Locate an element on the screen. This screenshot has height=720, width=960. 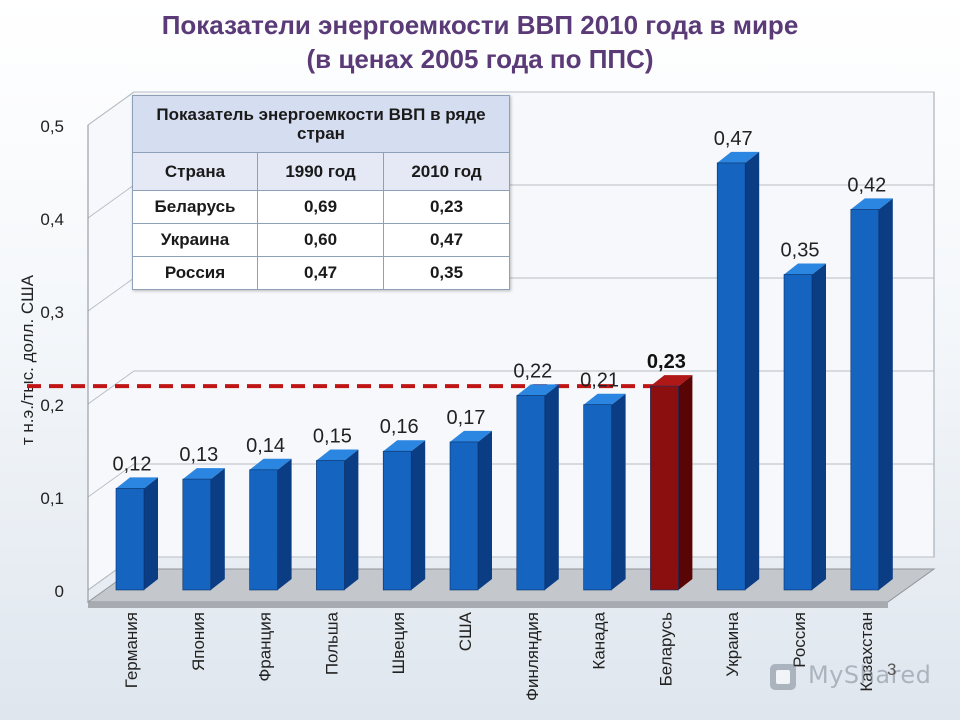
bar-value-label: 0,17 is located at coordinates (466, 418).